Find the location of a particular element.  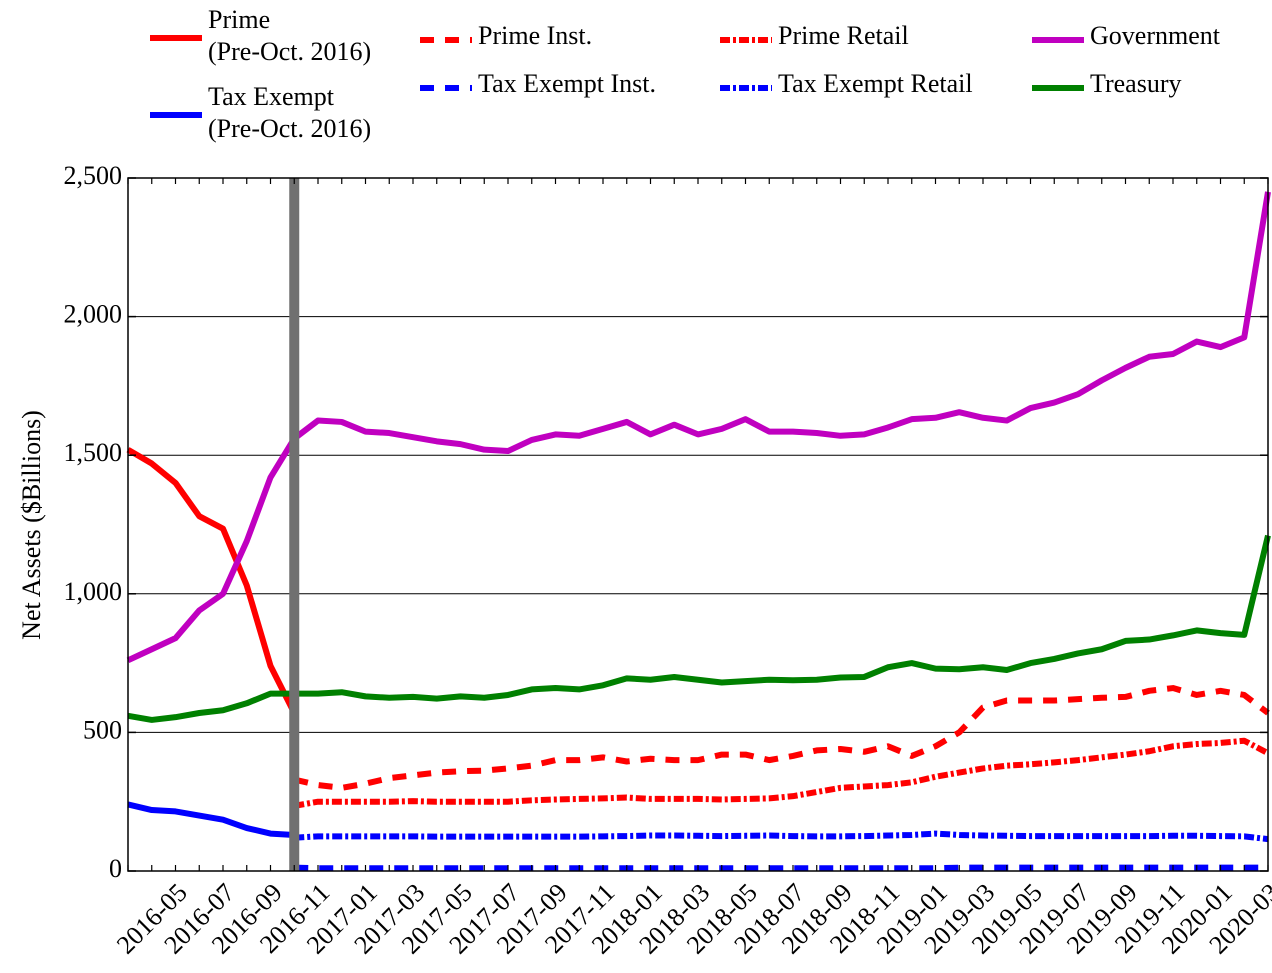

legend-label: Prime Inst. is located at coordinates (535, 35).